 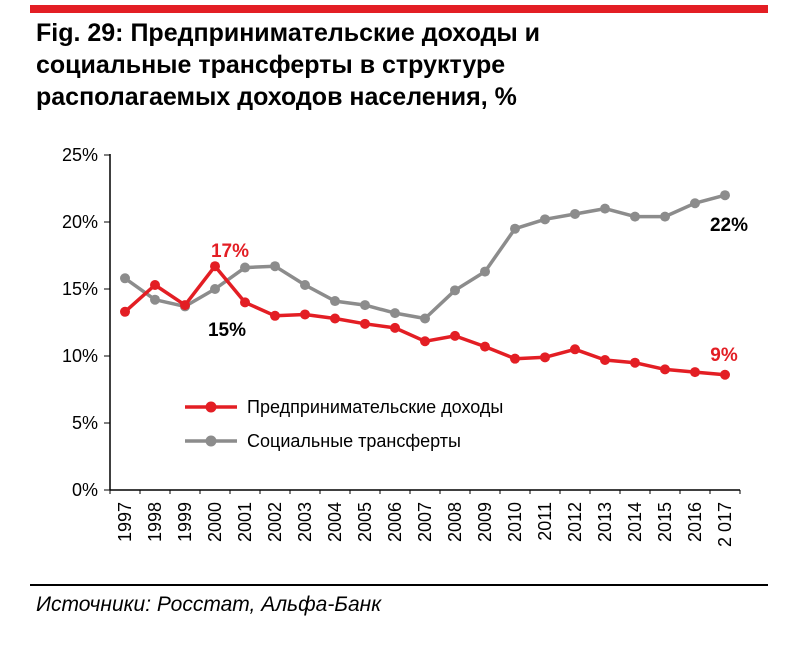 I want to click on x-tick-label: 2006, so click(x=395, y=522).